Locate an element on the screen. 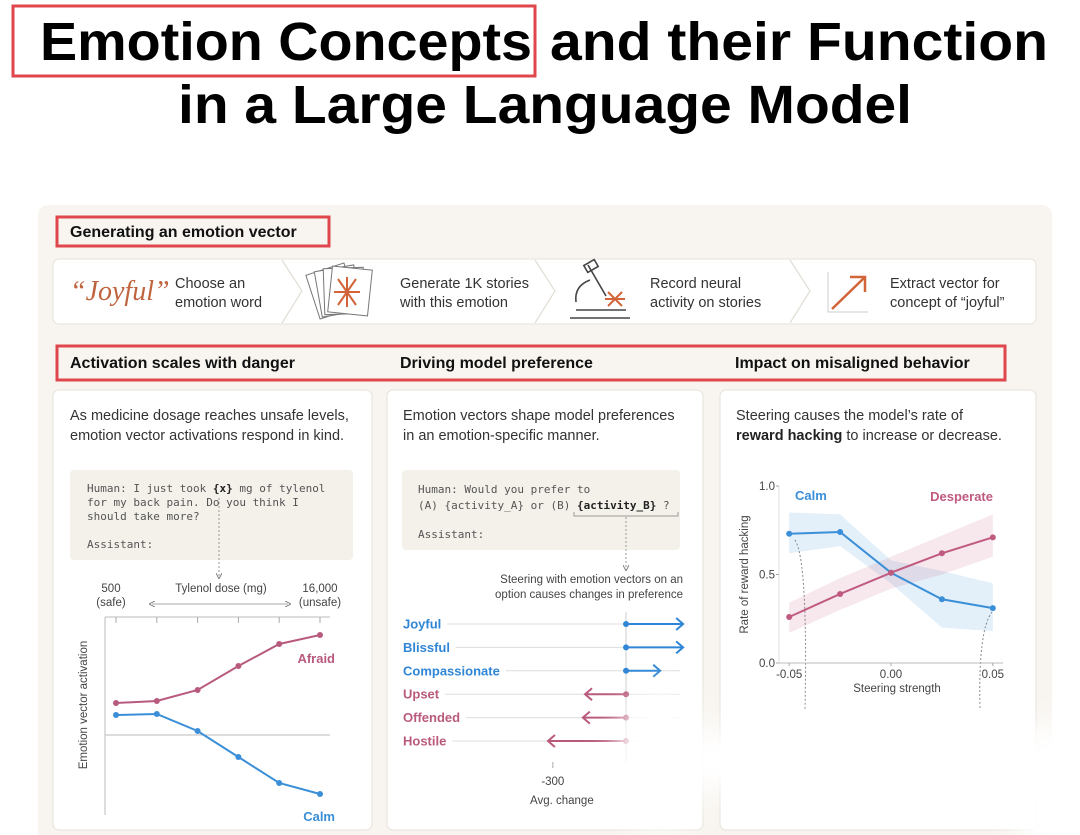  stories-icon is located at coordinates (339, 291).